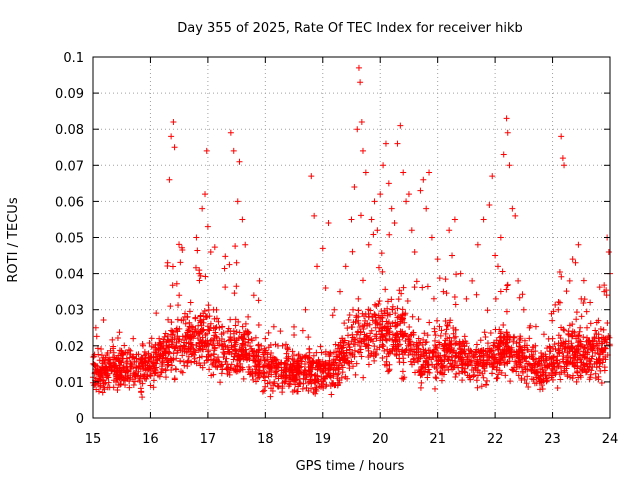  What do you see at coordinates (69, 166) in the screenshot?
I see `y-tick-label: 0.07` at bounding box center [69, 166].